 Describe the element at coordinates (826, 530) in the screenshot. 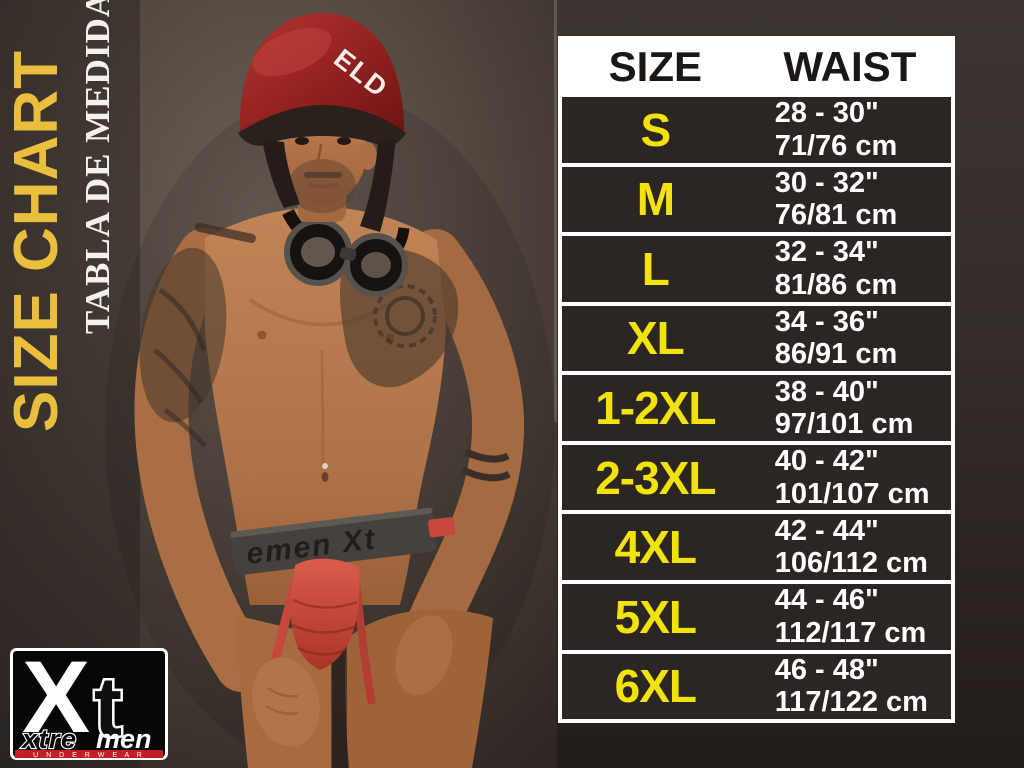

I see `waist-inches: 42 - 44"` at that location.